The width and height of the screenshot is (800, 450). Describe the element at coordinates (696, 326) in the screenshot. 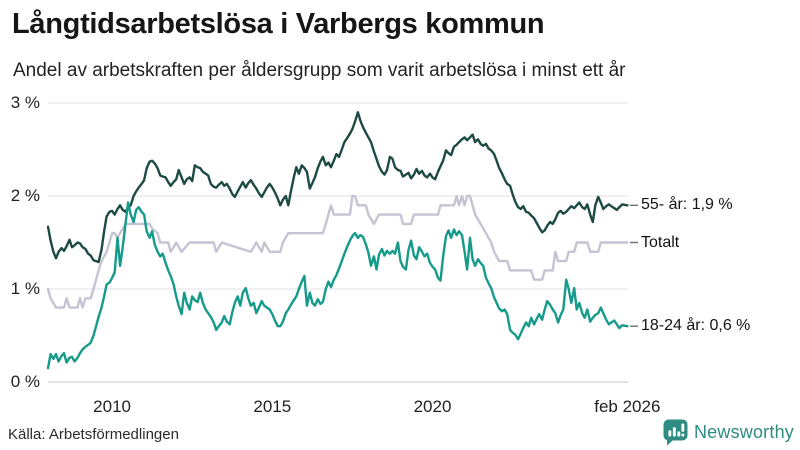

I see `series-end-label-18-24-ar: 18-24 år: 0,6 %` at that location.